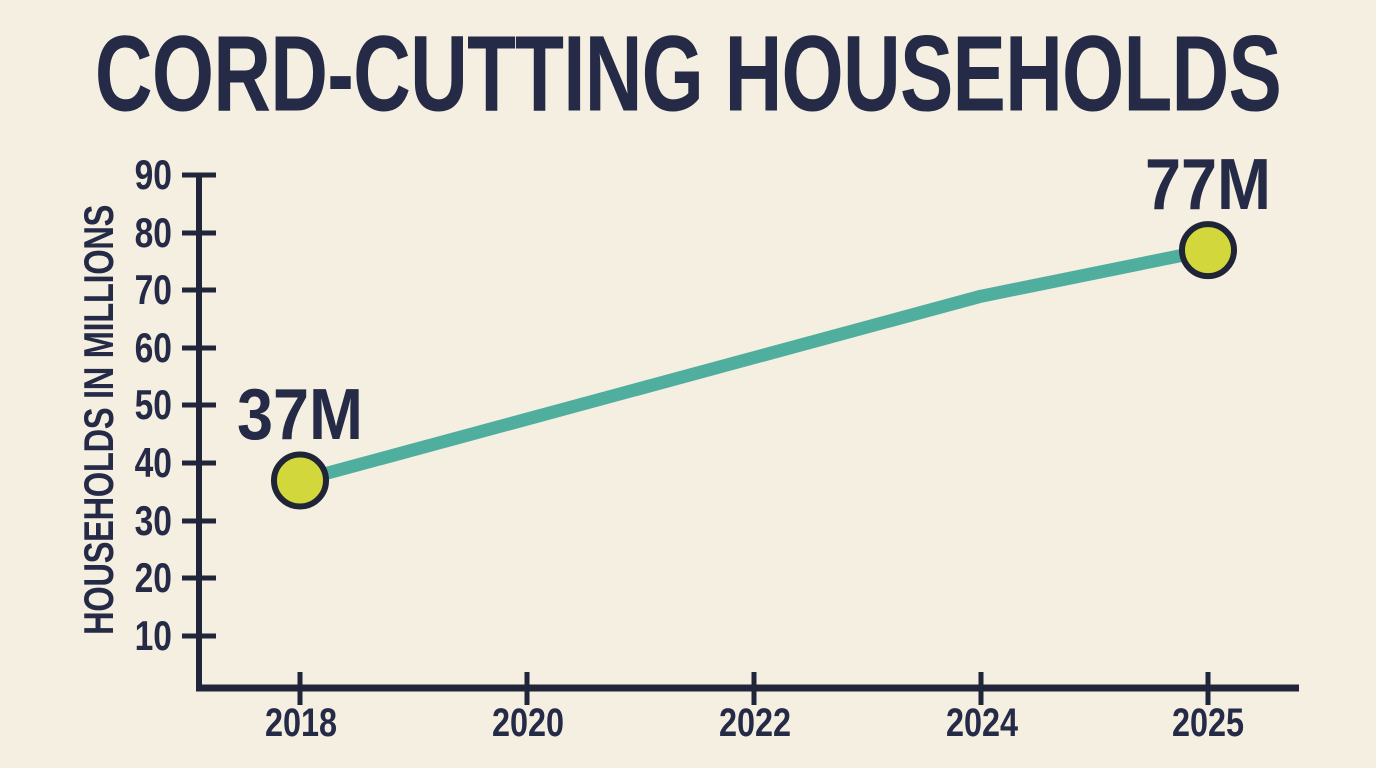 This screenshot has width=1376, height=768. I want to click on y-tick-label-50: 50, so click(153, 404).